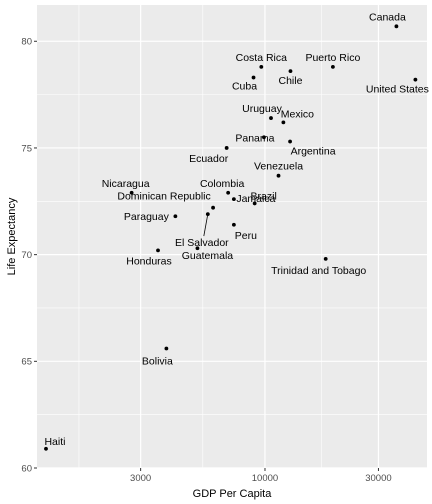 The height and width of the screenshot is (504, 432). What do you see at coordinates (149, 261) in the screenshot?
I see `point-label: Honduras` at bounding box center [149, 261].